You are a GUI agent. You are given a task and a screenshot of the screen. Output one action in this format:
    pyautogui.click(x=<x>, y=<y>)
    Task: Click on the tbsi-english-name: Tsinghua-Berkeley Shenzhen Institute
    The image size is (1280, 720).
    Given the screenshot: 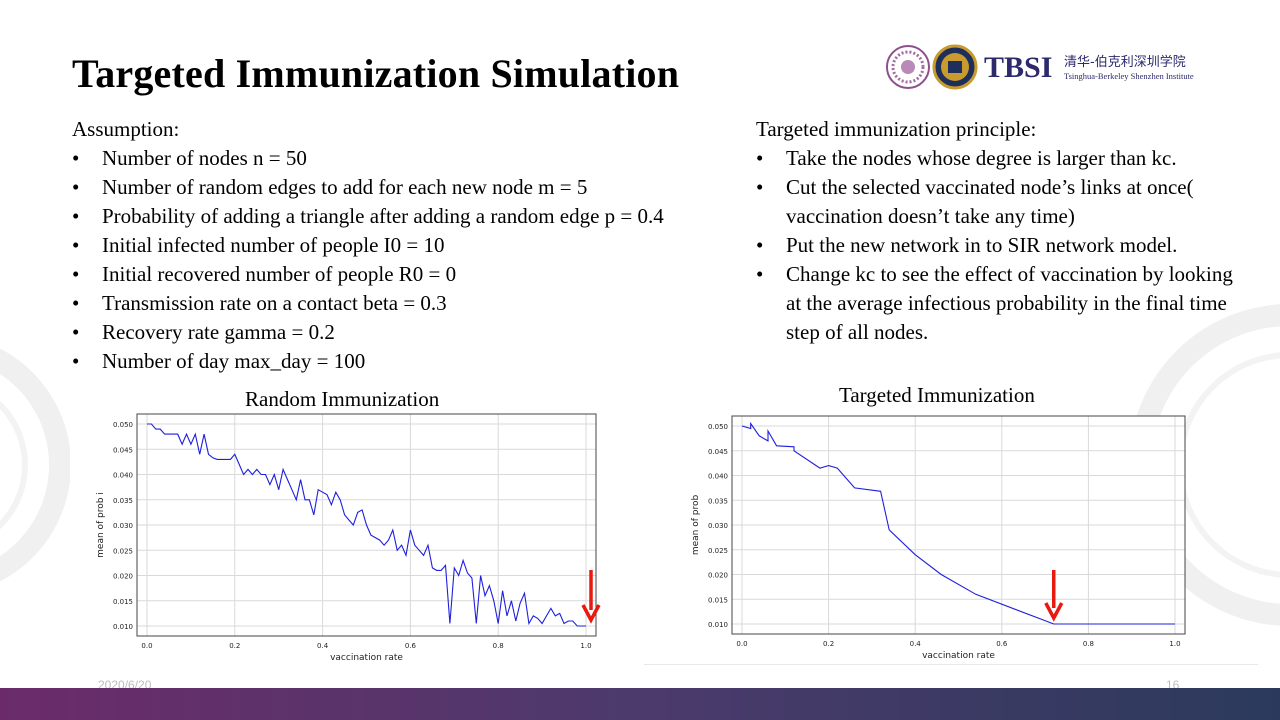 What is the action you would take?
    pyautogui.click(x=1129, y=76)
    